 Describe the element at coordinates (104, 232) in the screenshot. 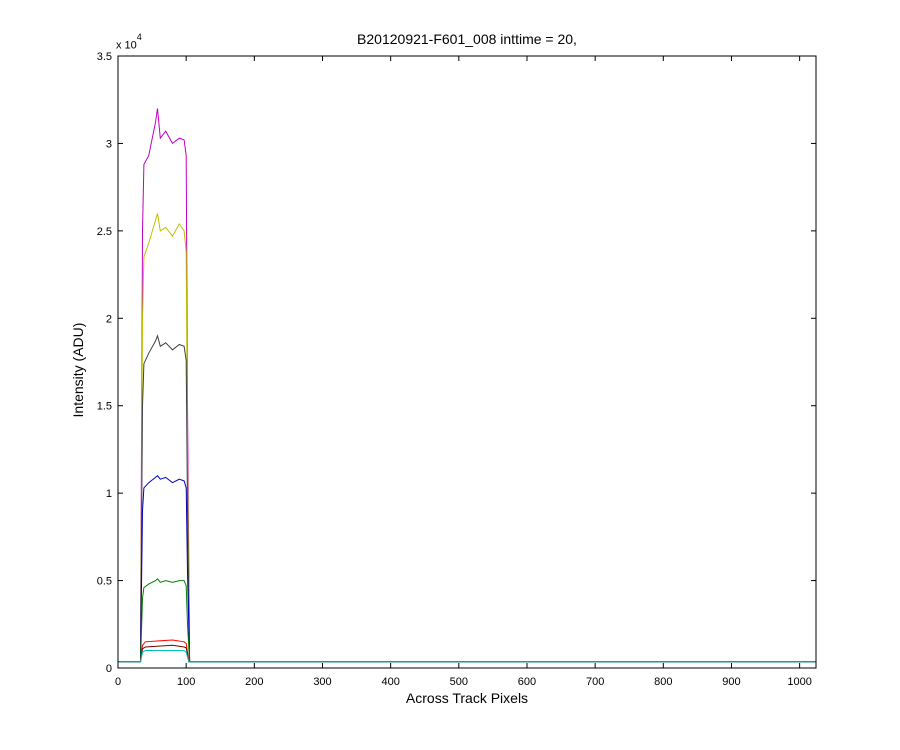

I see `y-tick-label-5: 2.5` at that location.